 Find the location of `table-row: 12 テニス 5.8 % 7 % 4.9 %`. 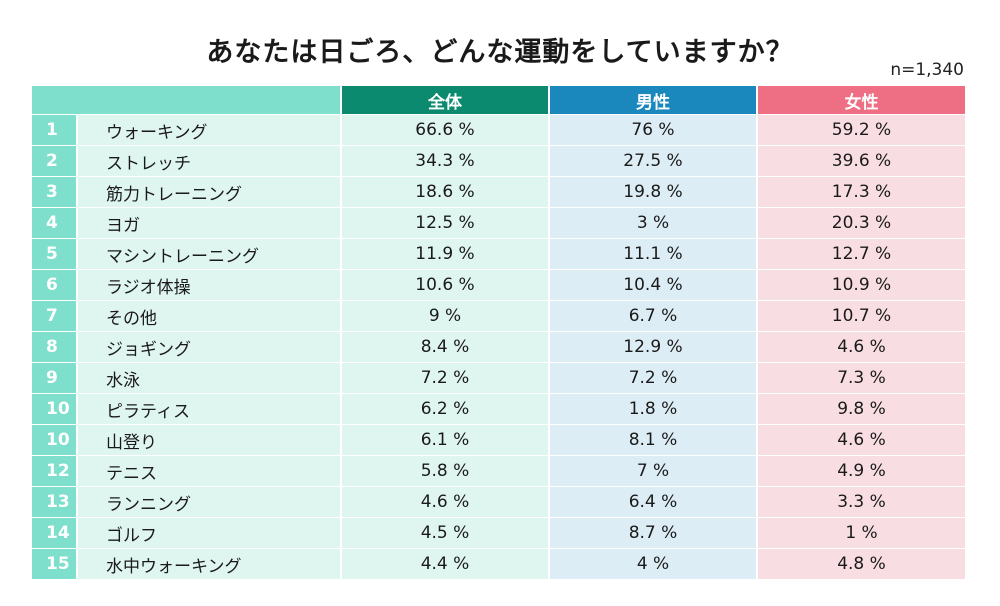

table-row: 12 テニス 5.8 % 7 % 4.9 % is located at coordinates (499, 471).